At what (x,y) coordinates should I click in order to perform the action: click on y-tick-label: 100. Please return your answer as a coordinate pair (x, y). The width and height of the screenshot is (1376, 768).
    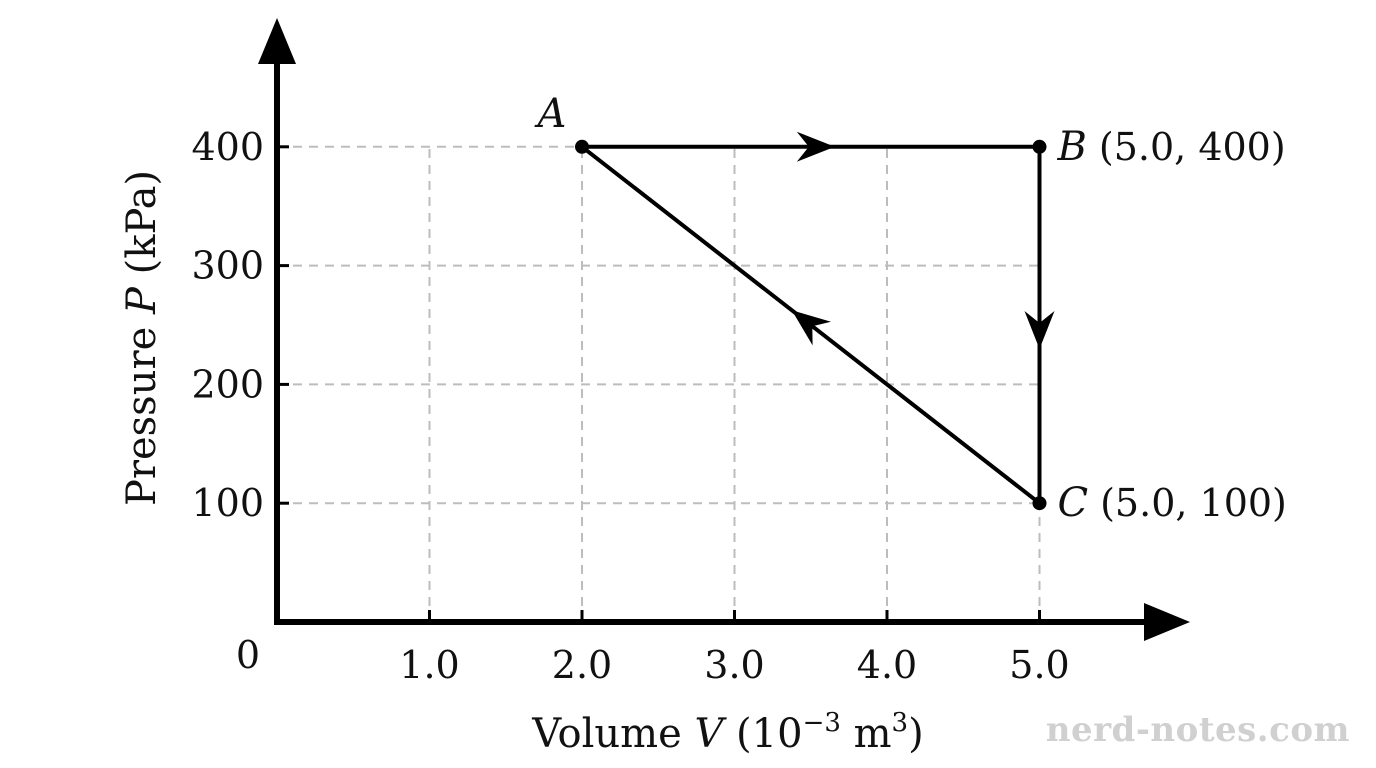
    Looking at the image, I should click on (227, 503).